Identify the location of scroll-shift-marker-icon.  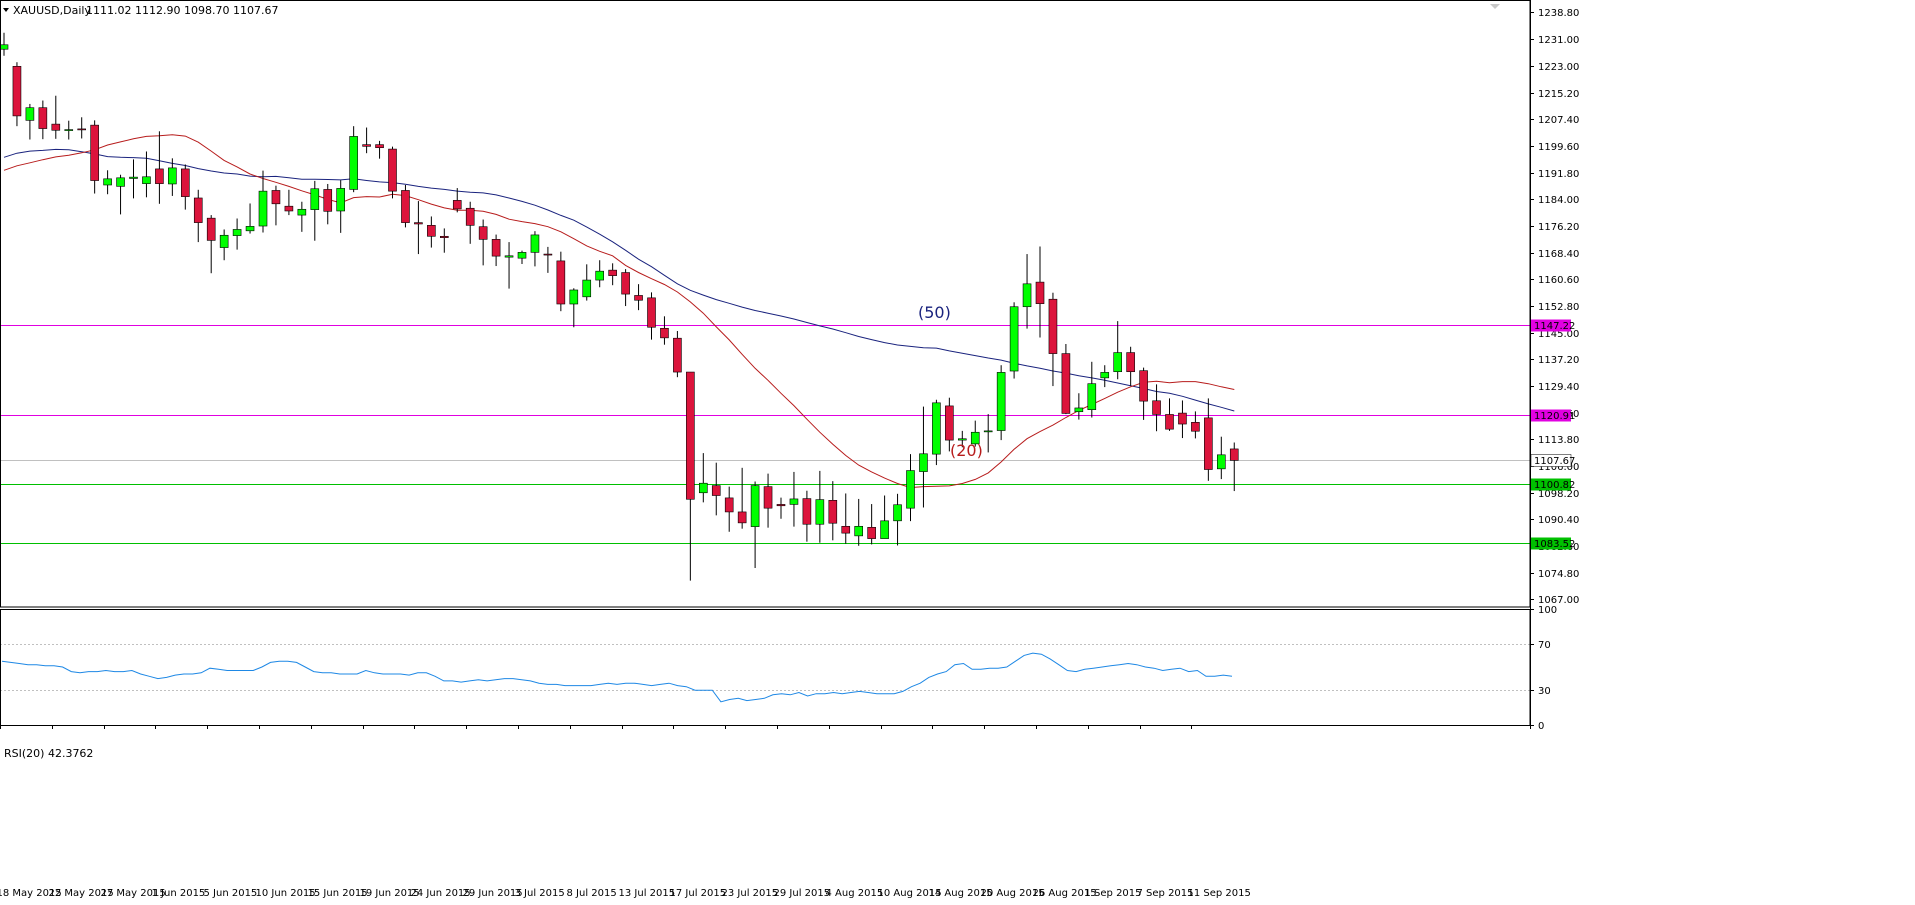
(1495, 6).